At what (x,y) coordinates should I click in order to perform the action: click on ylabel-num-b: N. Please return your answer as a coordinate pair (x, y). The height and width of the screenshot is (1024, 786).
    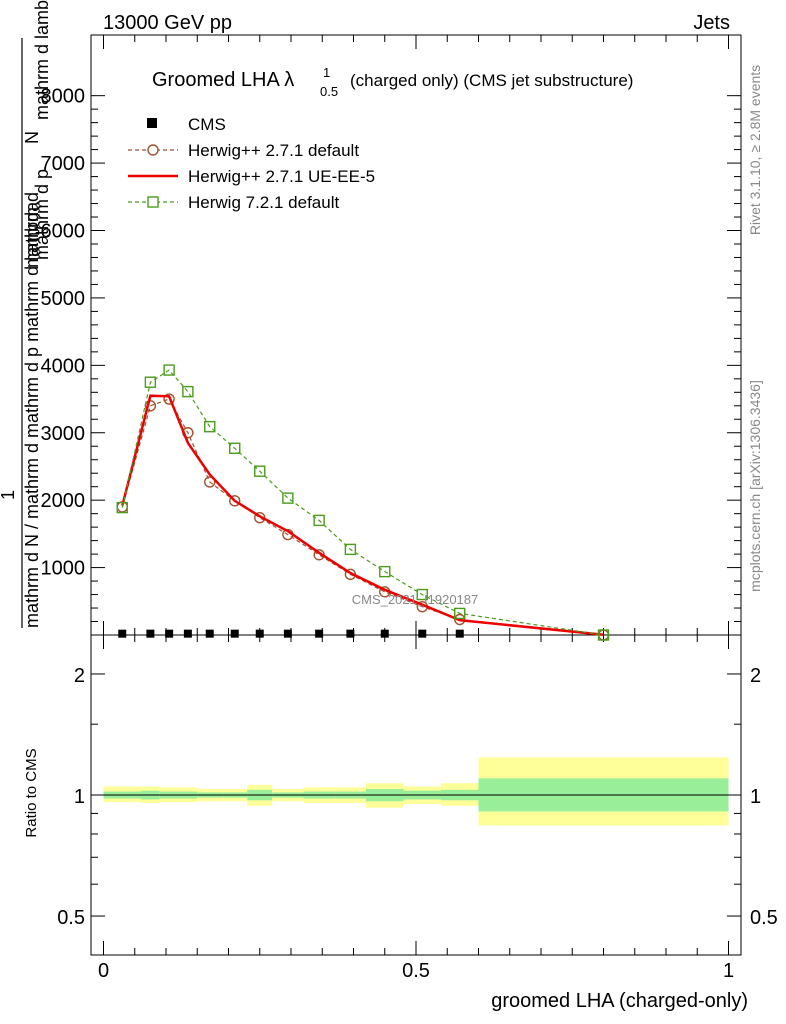
    Looking at the image, I should click on (32, 137).